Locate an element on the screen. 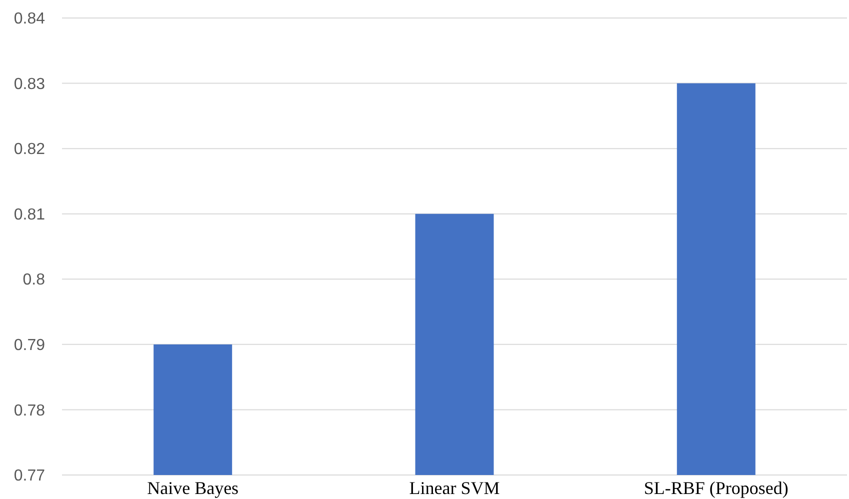 This screenshot has height=499, width=849. y-tick-label: 0.79 is located at coordinates (30, 345).